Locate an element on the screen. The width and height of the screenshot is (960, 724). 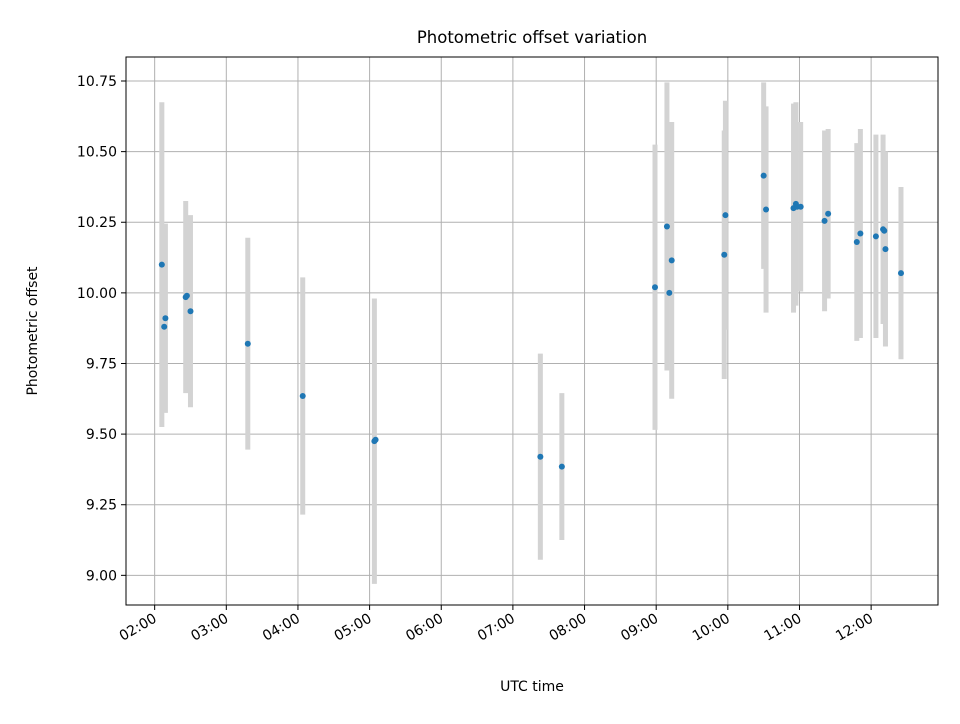
x-tick-label: 07:00 is located at coordinates (496, 628).